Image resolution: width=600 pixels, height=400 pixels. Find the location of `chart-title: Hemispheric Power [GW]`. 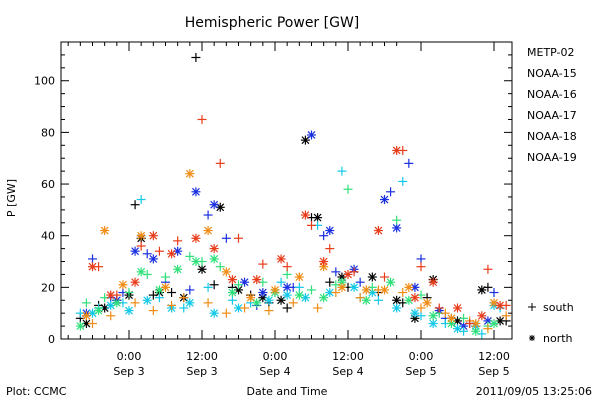

chart-title: Hemispheric Power [GW] is located at coordinates (272, 23).